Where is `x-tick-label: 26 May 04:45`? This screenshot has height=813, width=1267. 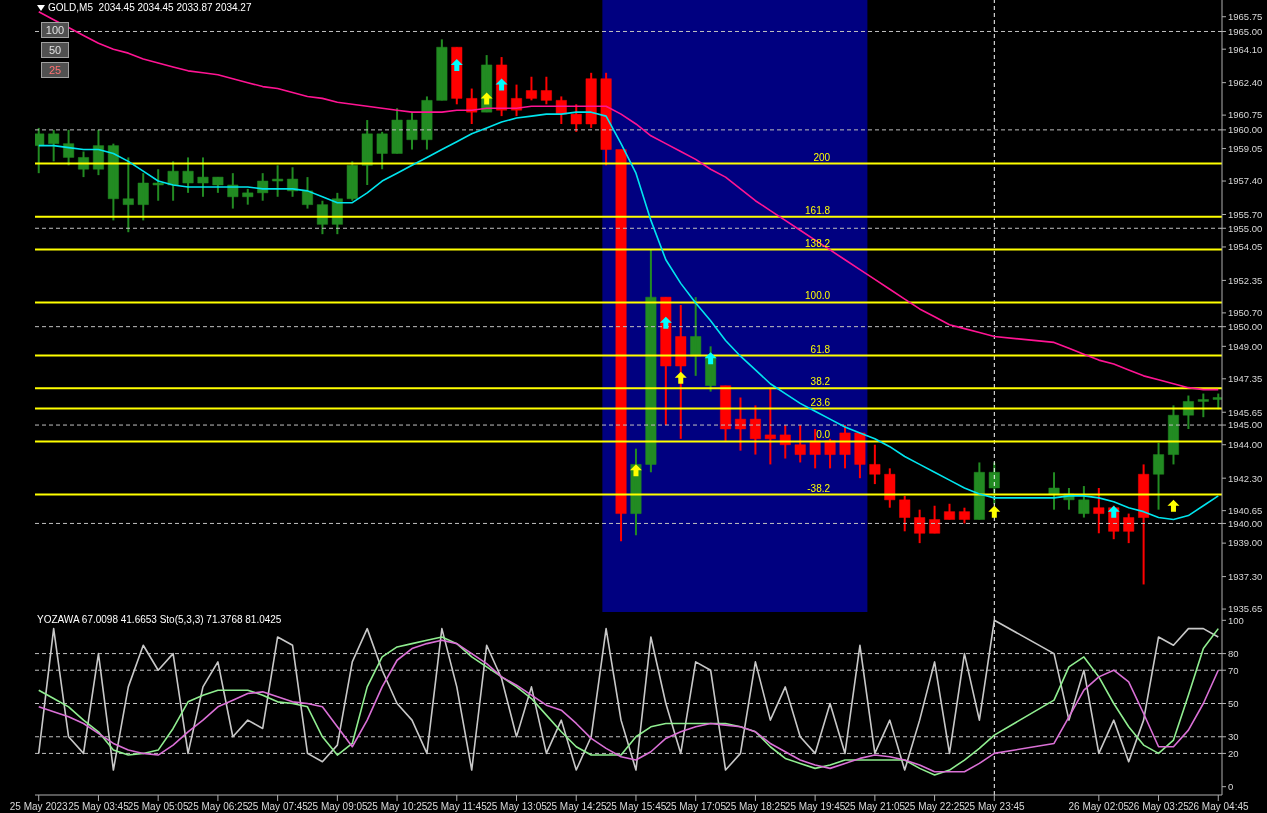
x-tick-label: 26 May 04:45 is located at coordinates (1218, 807).